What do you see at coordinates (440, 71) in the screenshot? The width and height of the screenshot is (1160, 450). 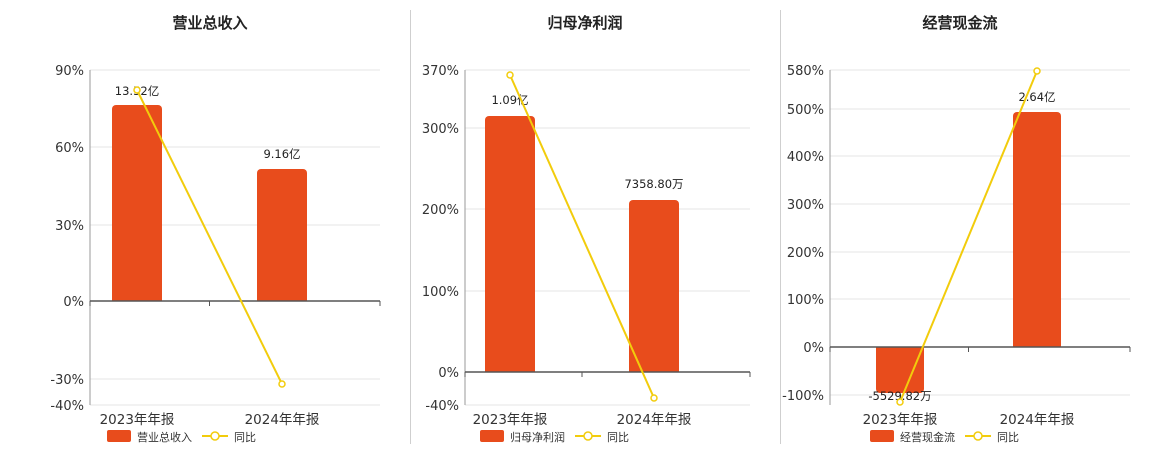 I see `y-tick-label: 370%` at bounding box center [440, 71].